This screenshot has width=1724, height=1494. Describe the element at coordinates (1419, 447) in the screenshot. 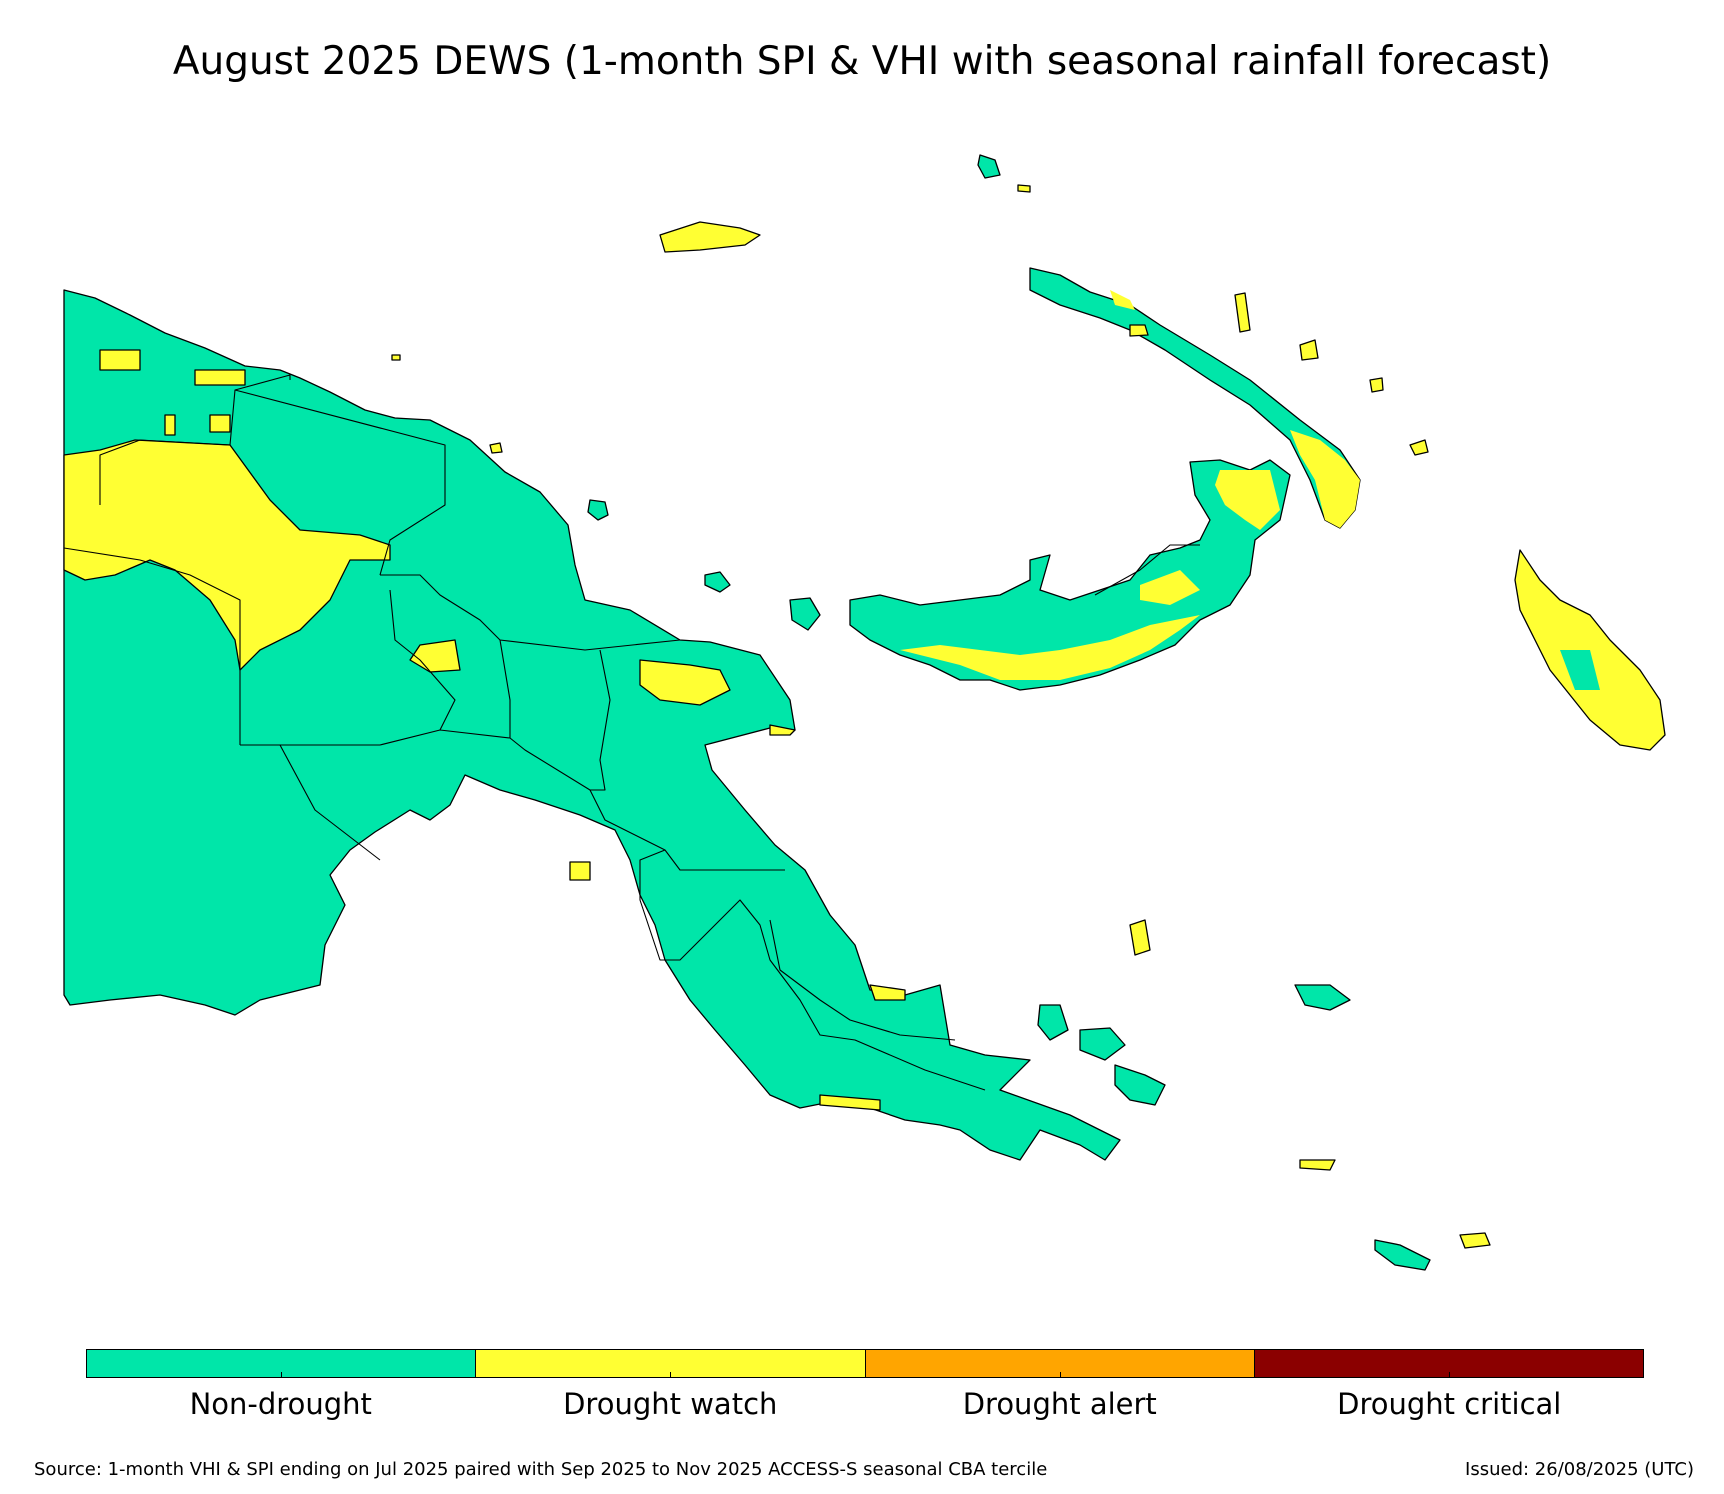

I see `island-nissan` at that location.